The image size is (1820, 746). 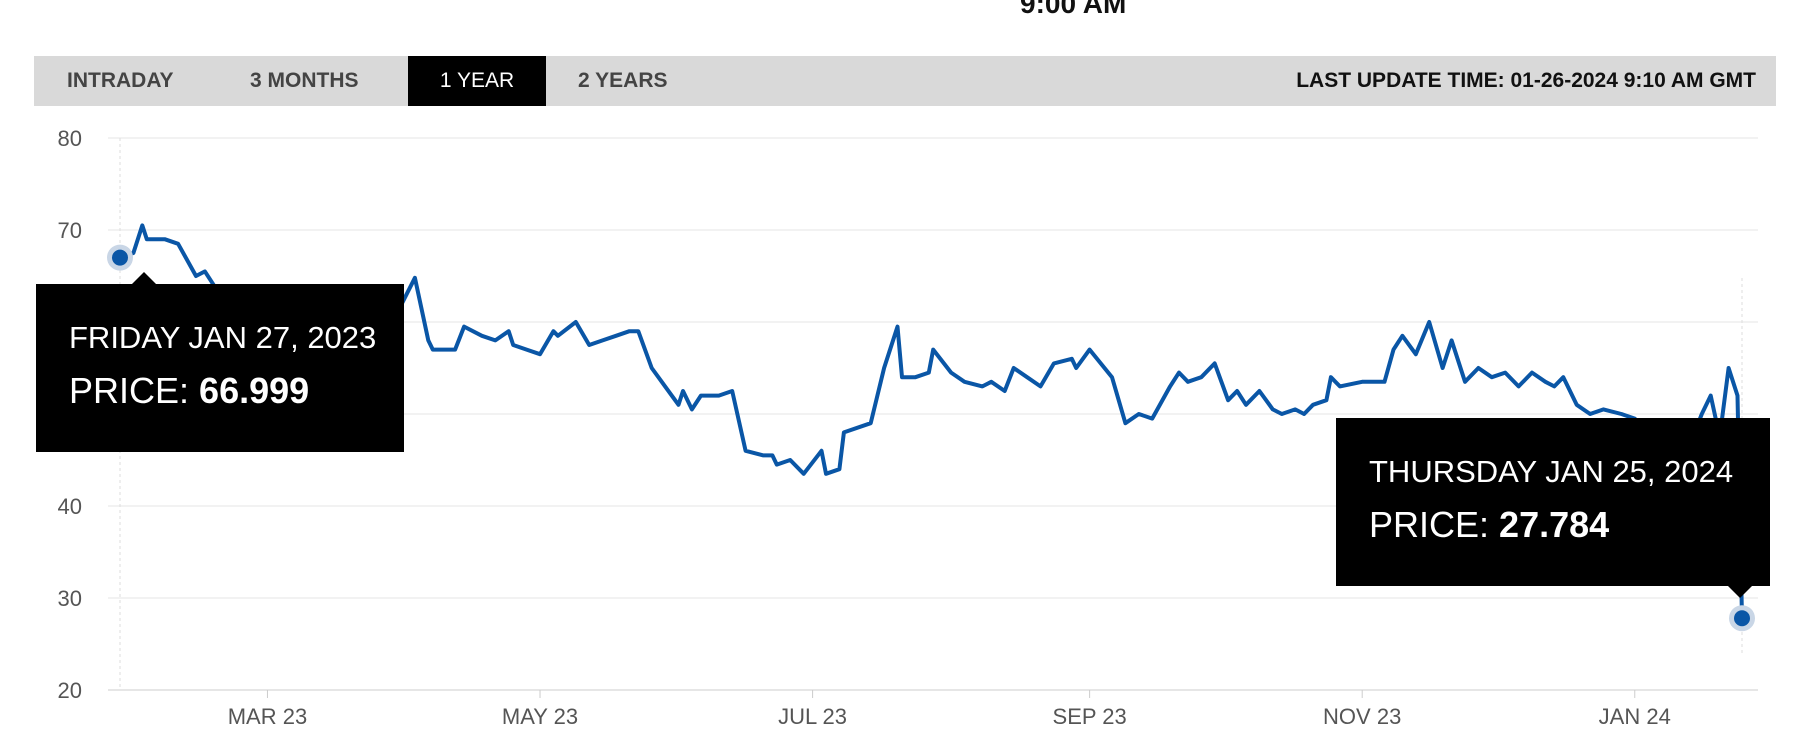 I want to click on x-tick-label: MAY 23, so click(x=540, y=716).